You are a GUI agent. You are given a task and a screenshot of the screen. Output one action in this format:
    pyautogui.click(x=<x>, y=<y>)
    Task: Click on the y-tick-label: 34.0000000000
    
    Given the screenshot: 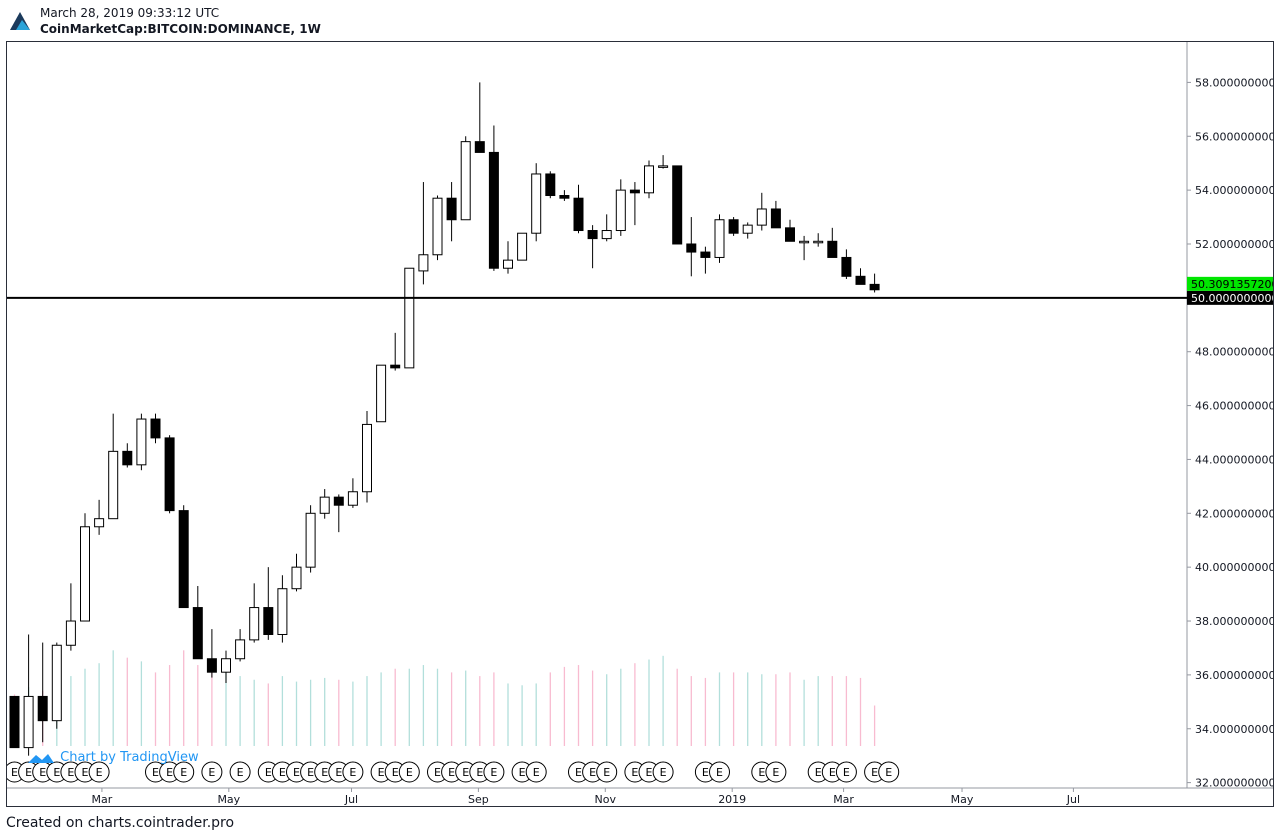 What is the action you would take?
    pyautogui.click(x=1234, y=729)
    